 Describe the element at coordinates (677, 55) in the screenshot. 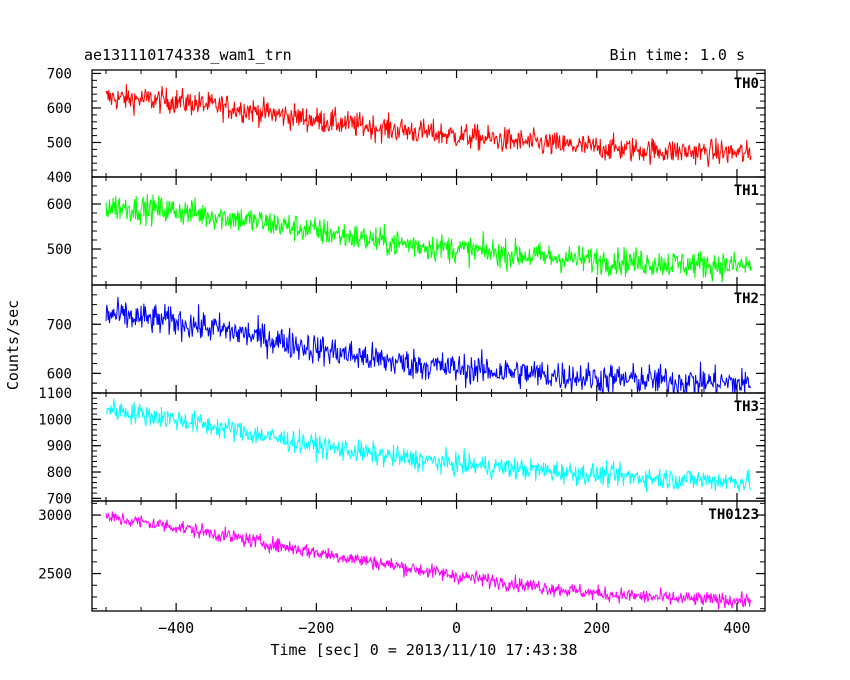

I see `bin-time-label: Bin time: 1.0 s` at that location.